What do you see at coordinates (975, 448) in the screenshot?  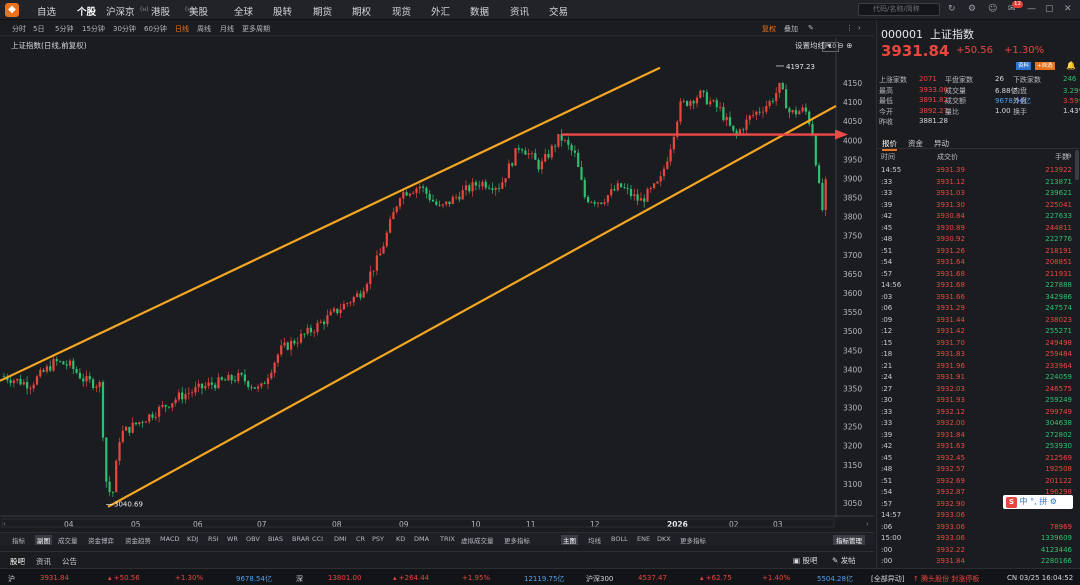 I see `tick-row: :42 3931.63 253930` at bounding box center [975, 448].